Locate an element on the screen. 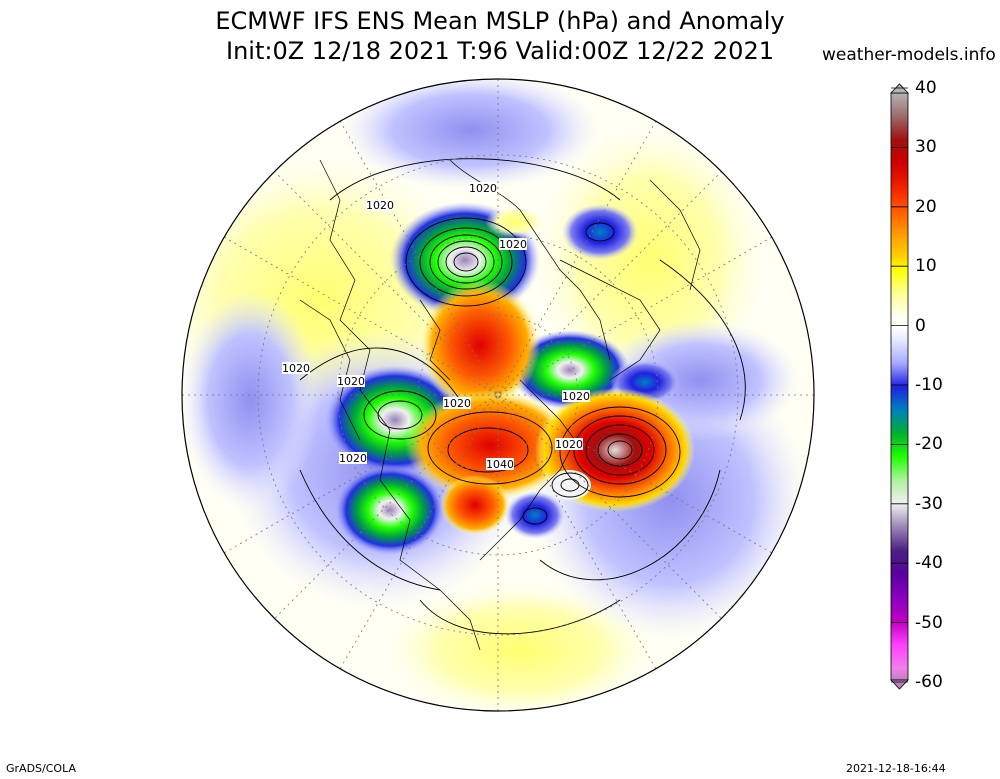 This screenshot has width=1000, height=779. colorbar-tick-label: 40 is located at coordinates (926, 88).